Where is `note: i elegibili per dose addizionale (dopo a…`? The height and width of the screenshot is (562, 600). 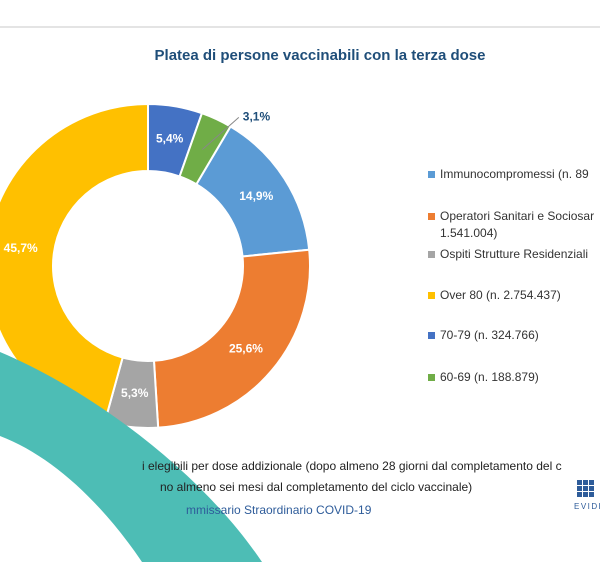 note: i elegibili per dose addizionale (dopo a… is located at coordinates (352, 466).